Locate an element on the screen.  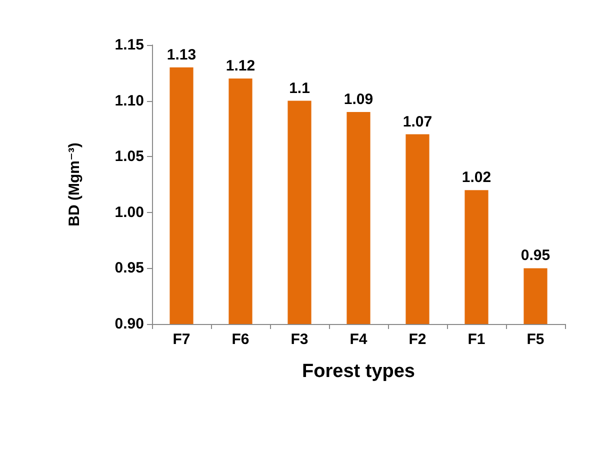
x-axis-title: Forest types is located at coordinates (358, 371).